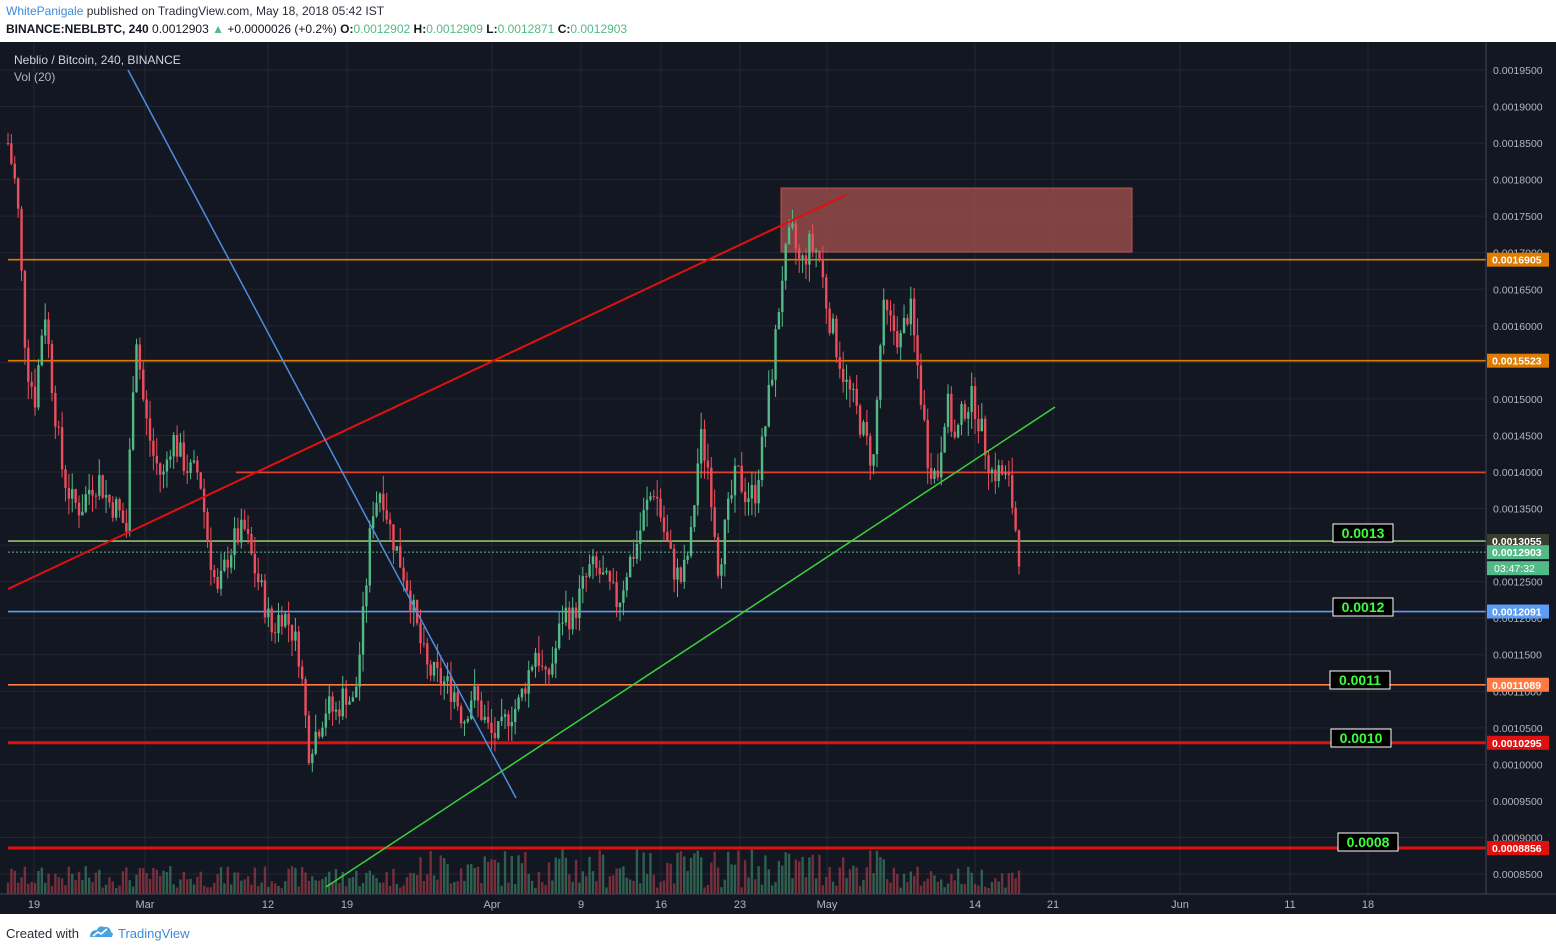 The width and height of the screenshot is (1556, 951). I want to click on level-label: 0.0012903, so click(1517, 553).